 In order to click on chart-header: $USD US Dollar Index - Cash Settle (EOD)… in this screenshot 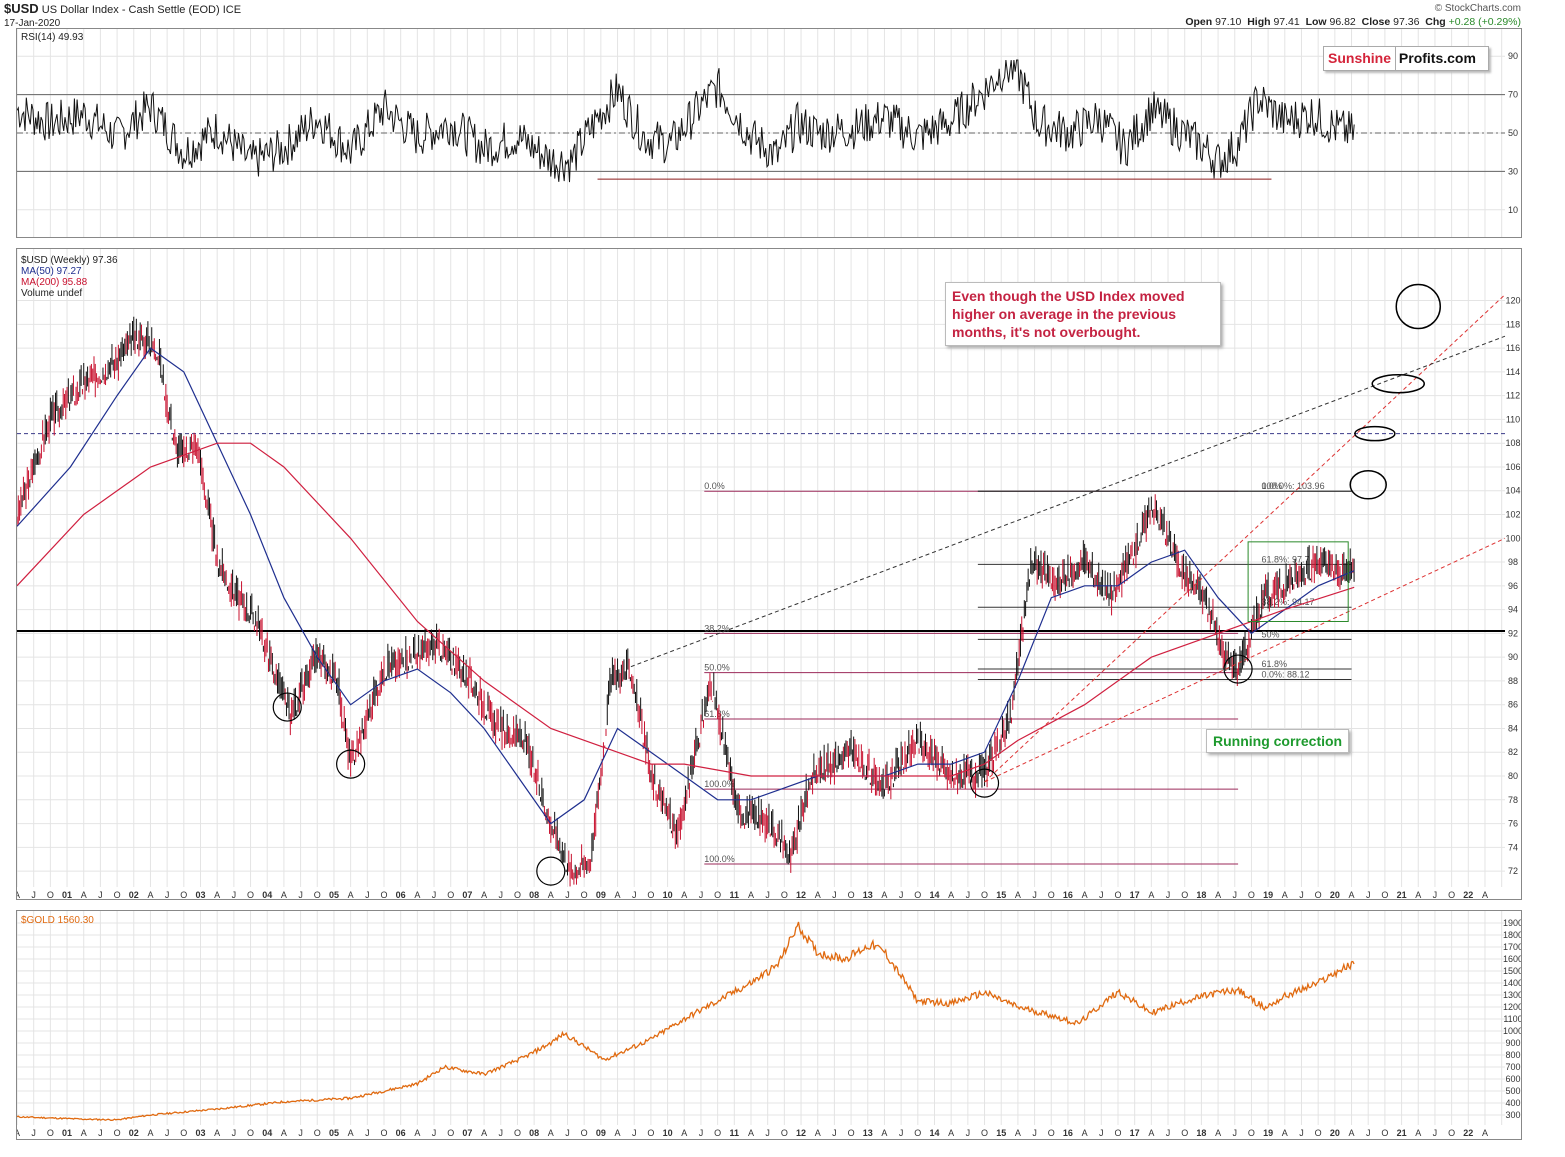, I will do `click(122, 16)`.